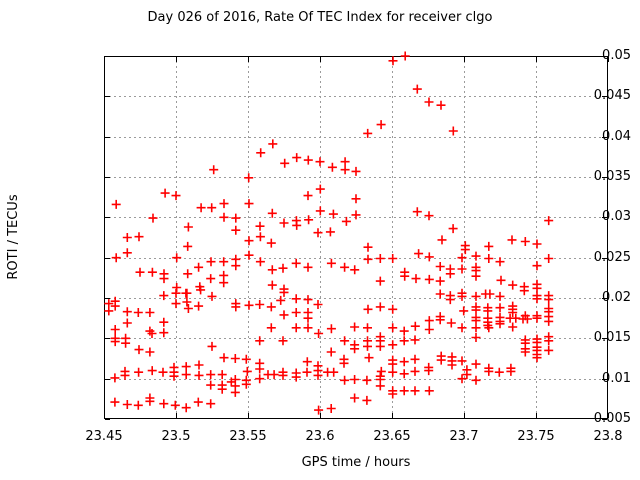  I want to click on x-tick-label: 23.45, so click(104, 436).